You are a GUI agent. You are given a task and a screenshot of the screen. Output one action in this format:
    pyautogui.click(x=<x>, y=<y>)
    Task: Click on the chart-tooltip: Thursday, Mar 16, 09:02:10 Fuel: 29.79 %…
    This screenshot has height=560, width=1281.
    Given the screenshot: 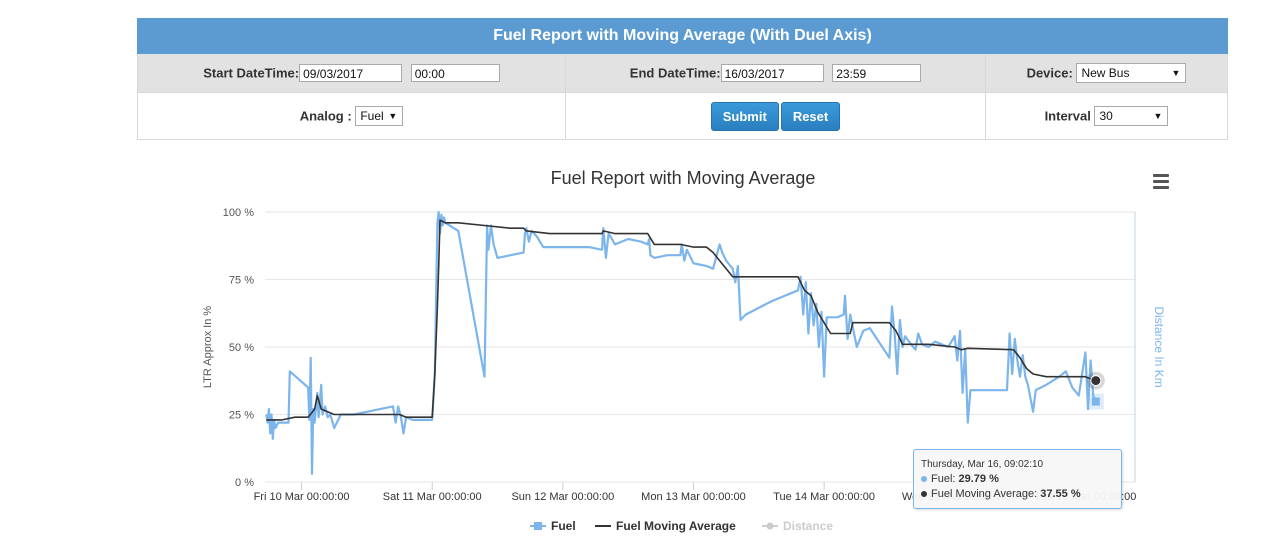 What is the action you would take?
    pyautogui.click(x=1017, y=479)
    